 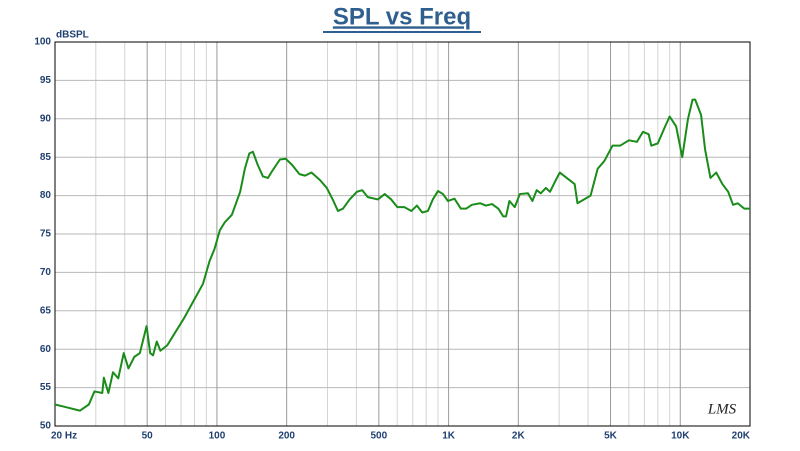 What do you see at coordinates (46, 195) in the screenshot?
I see `y-tick-label: 80` at bounding box center [46, 195].